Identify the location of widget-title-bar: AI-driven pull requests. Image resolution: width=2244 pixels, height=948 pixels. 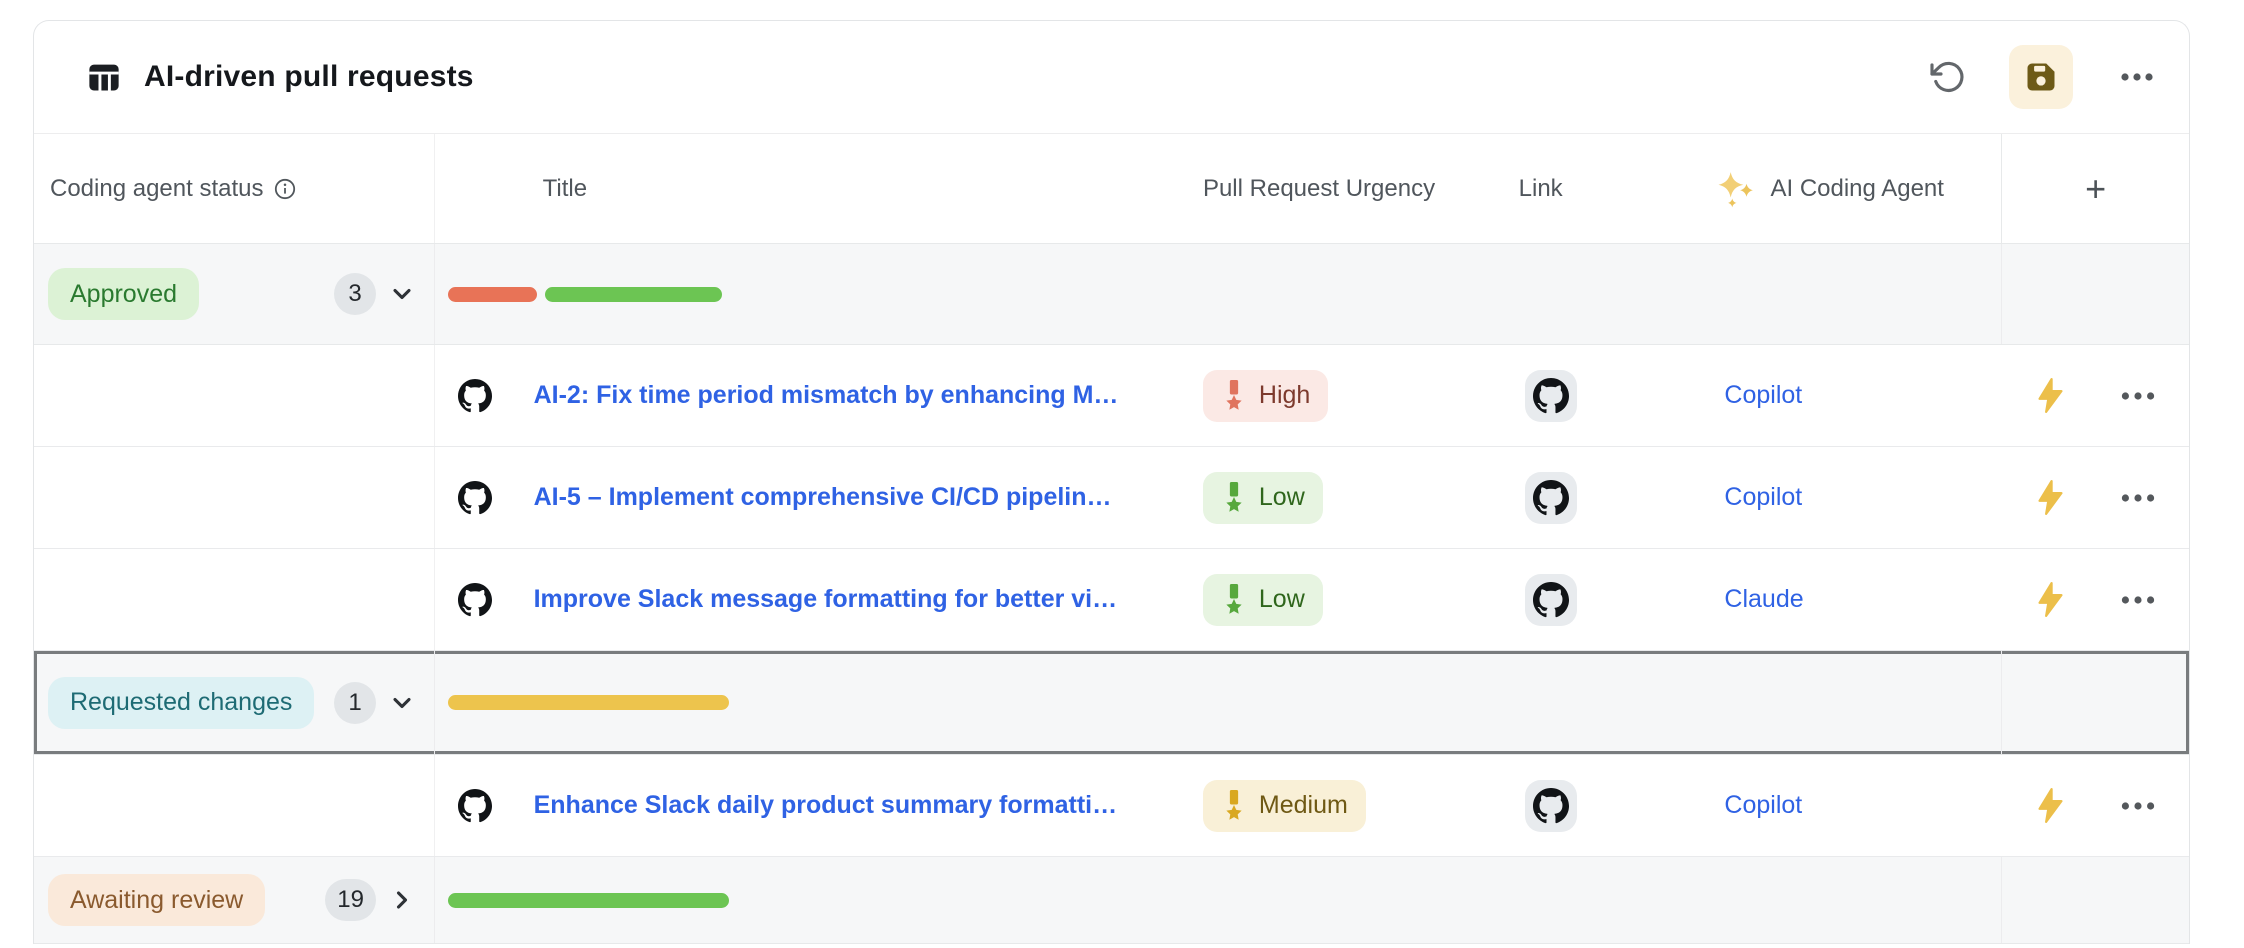
(1111, 77).